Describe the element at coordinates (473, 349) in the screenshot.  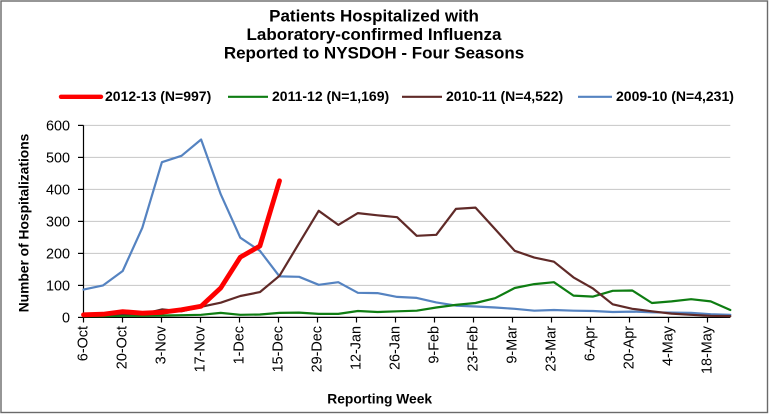
I see `svg-text: 23-Feb` at that location.